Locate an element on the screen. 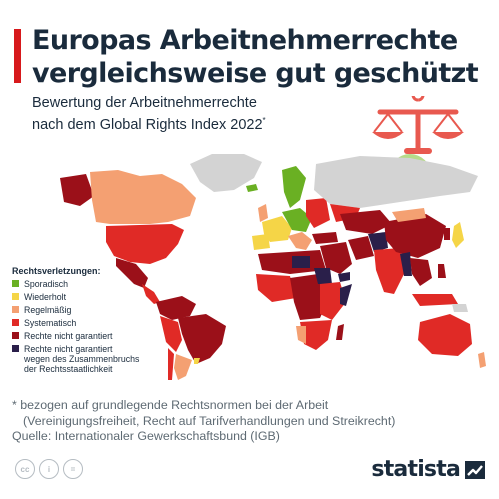  iceland is located at coordinates (252, 188).